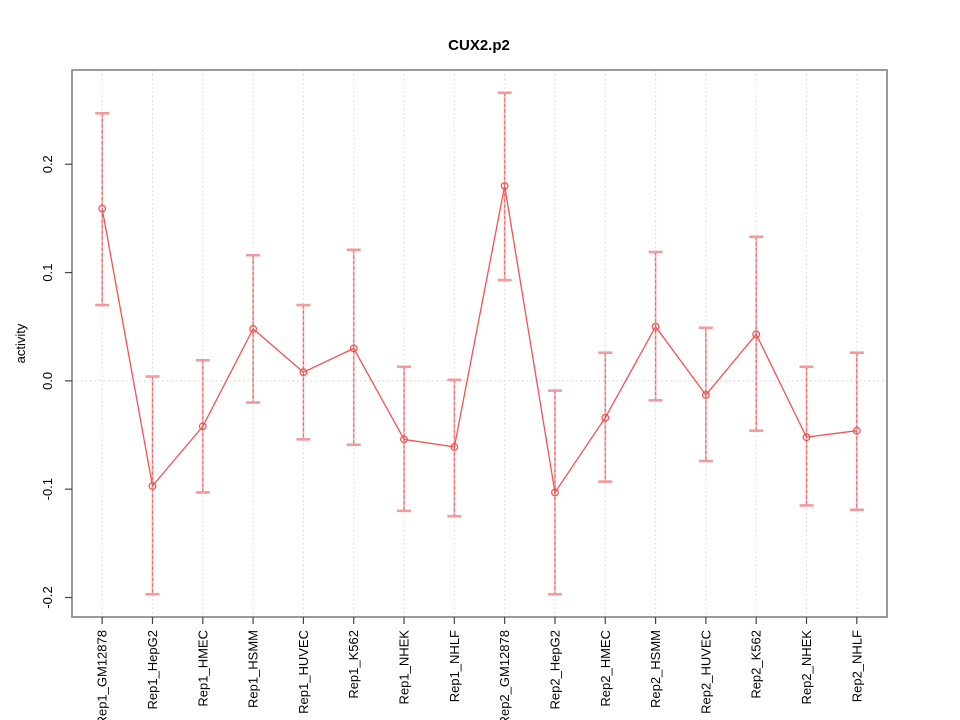 The width and height of the screenshot is (960, 720). What do you see at coordinates (47, 597) in the screenshot?
I see `y-tick-label: -0.2` at bounding box center [47, 597].